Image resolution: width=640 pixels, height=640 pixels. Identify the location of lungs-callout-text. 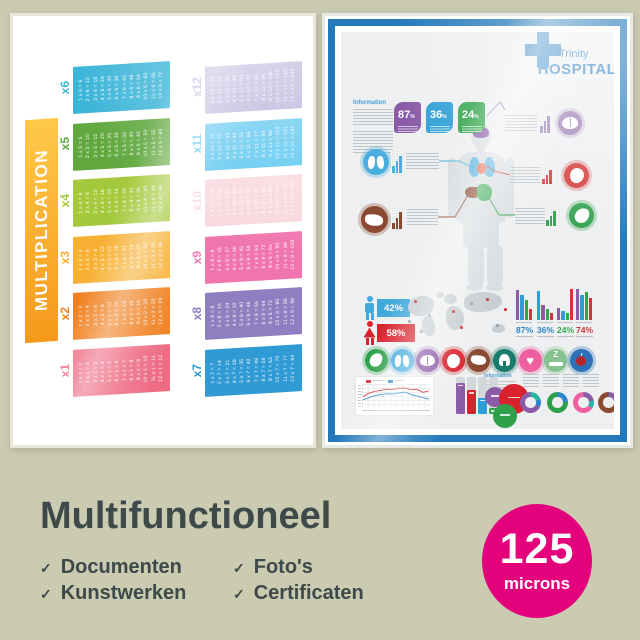
(422, 161).